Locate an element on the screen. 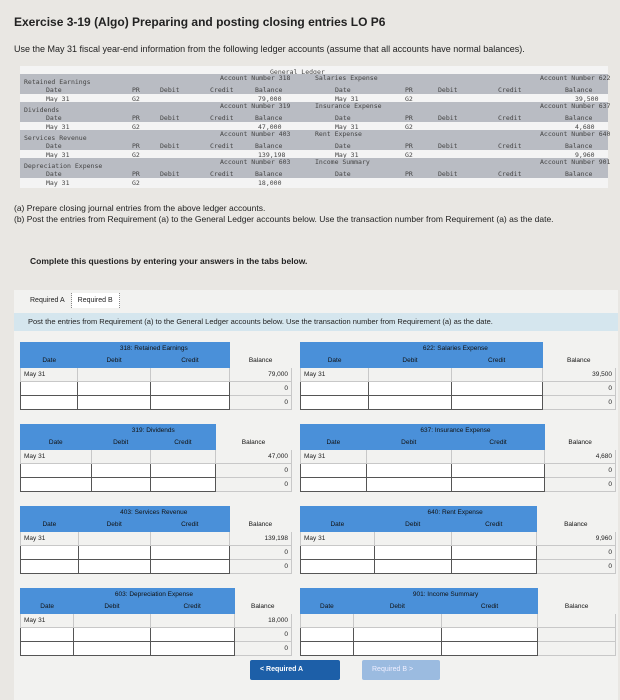 The width and height of the screenshot is (620, 700). ledger-account-number: Account Number 603 is located at coordinates (255, 162).